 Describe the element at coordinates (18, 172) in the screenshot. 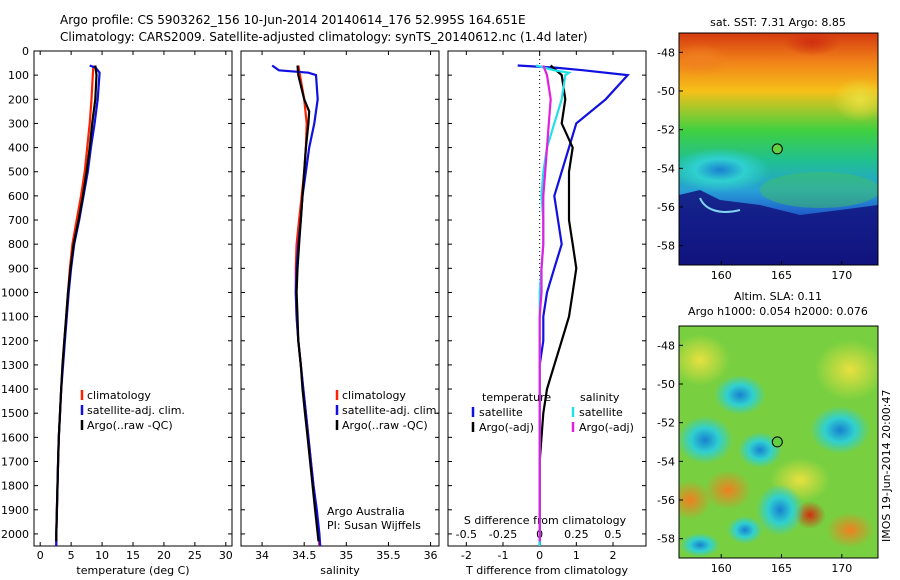

I see `depth-tick-label: 500` at that location.